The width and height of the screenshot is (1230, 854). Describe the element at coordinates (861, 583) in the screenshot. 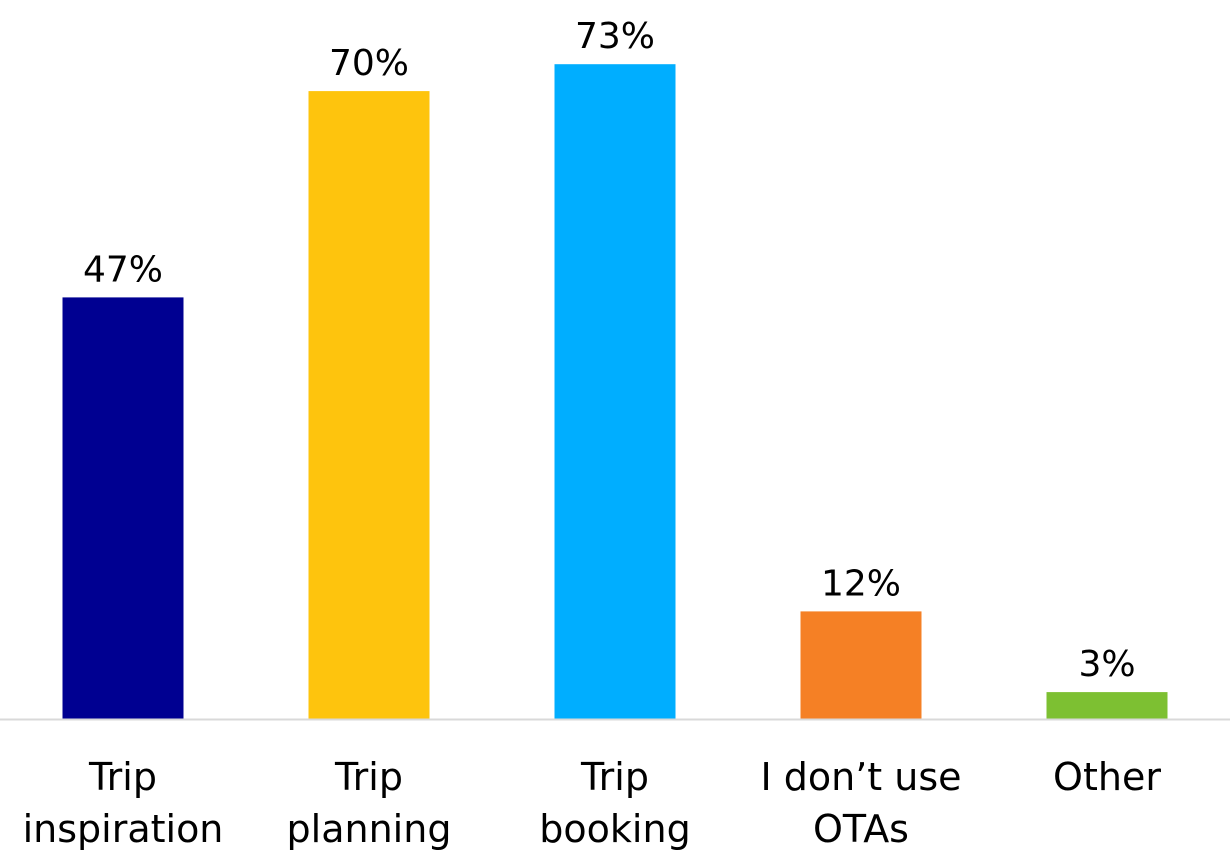

I see `data-label-3: 12%` at that location.